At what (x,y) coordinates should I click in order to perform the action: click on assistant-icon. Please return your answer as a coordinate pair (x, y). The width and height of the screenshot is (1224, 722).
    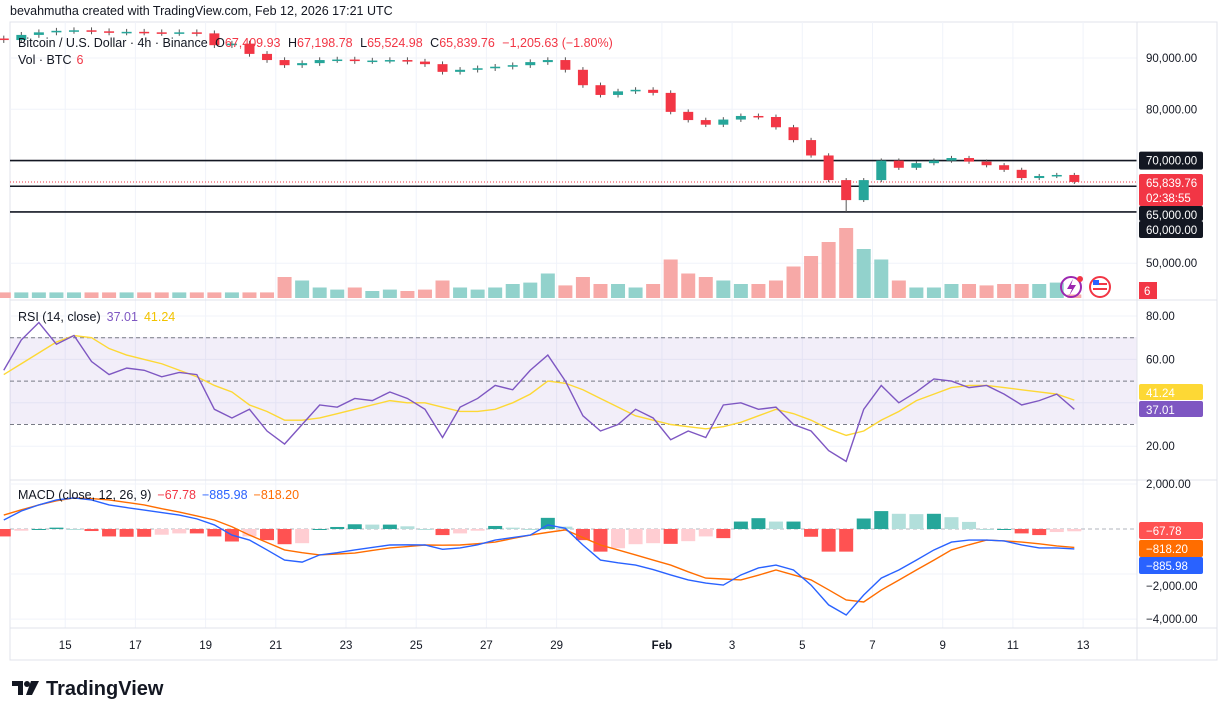
    Looking at the image, I should click on (1071, 287).